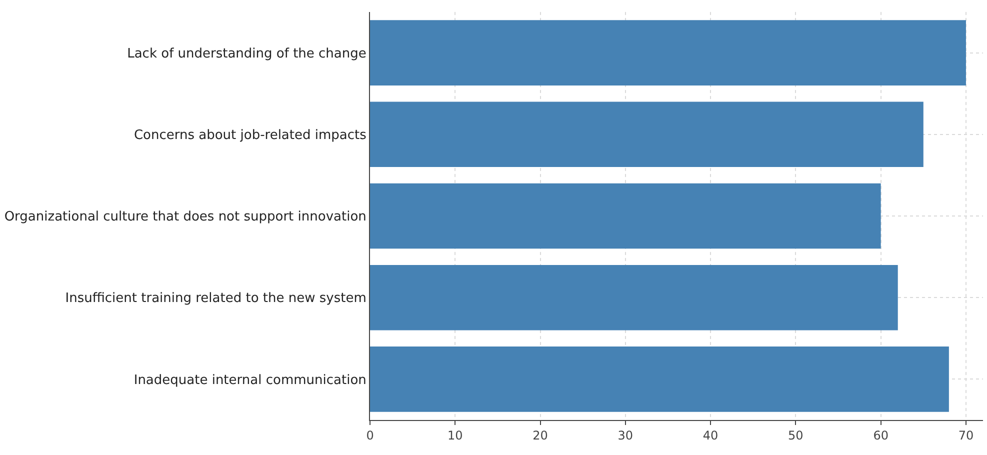 The width and height of the screenshot is (987, 455). What do you see at coordinates (185, 217) in the screenshot?
I see `y-tick-label: Organizational culture that does not support innovation` at bounding box center [185, 217].